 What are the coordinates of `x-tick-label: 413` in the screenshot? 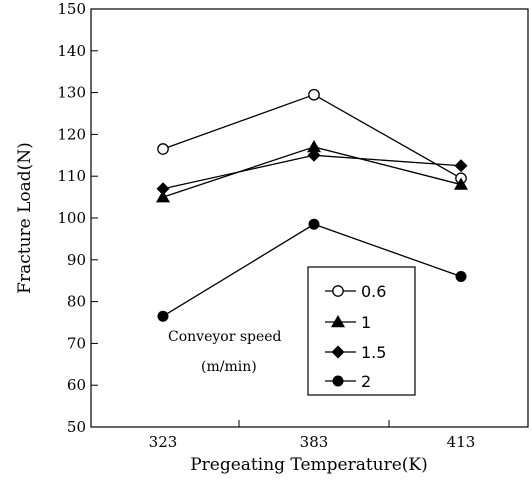 It's located at (461, 442).